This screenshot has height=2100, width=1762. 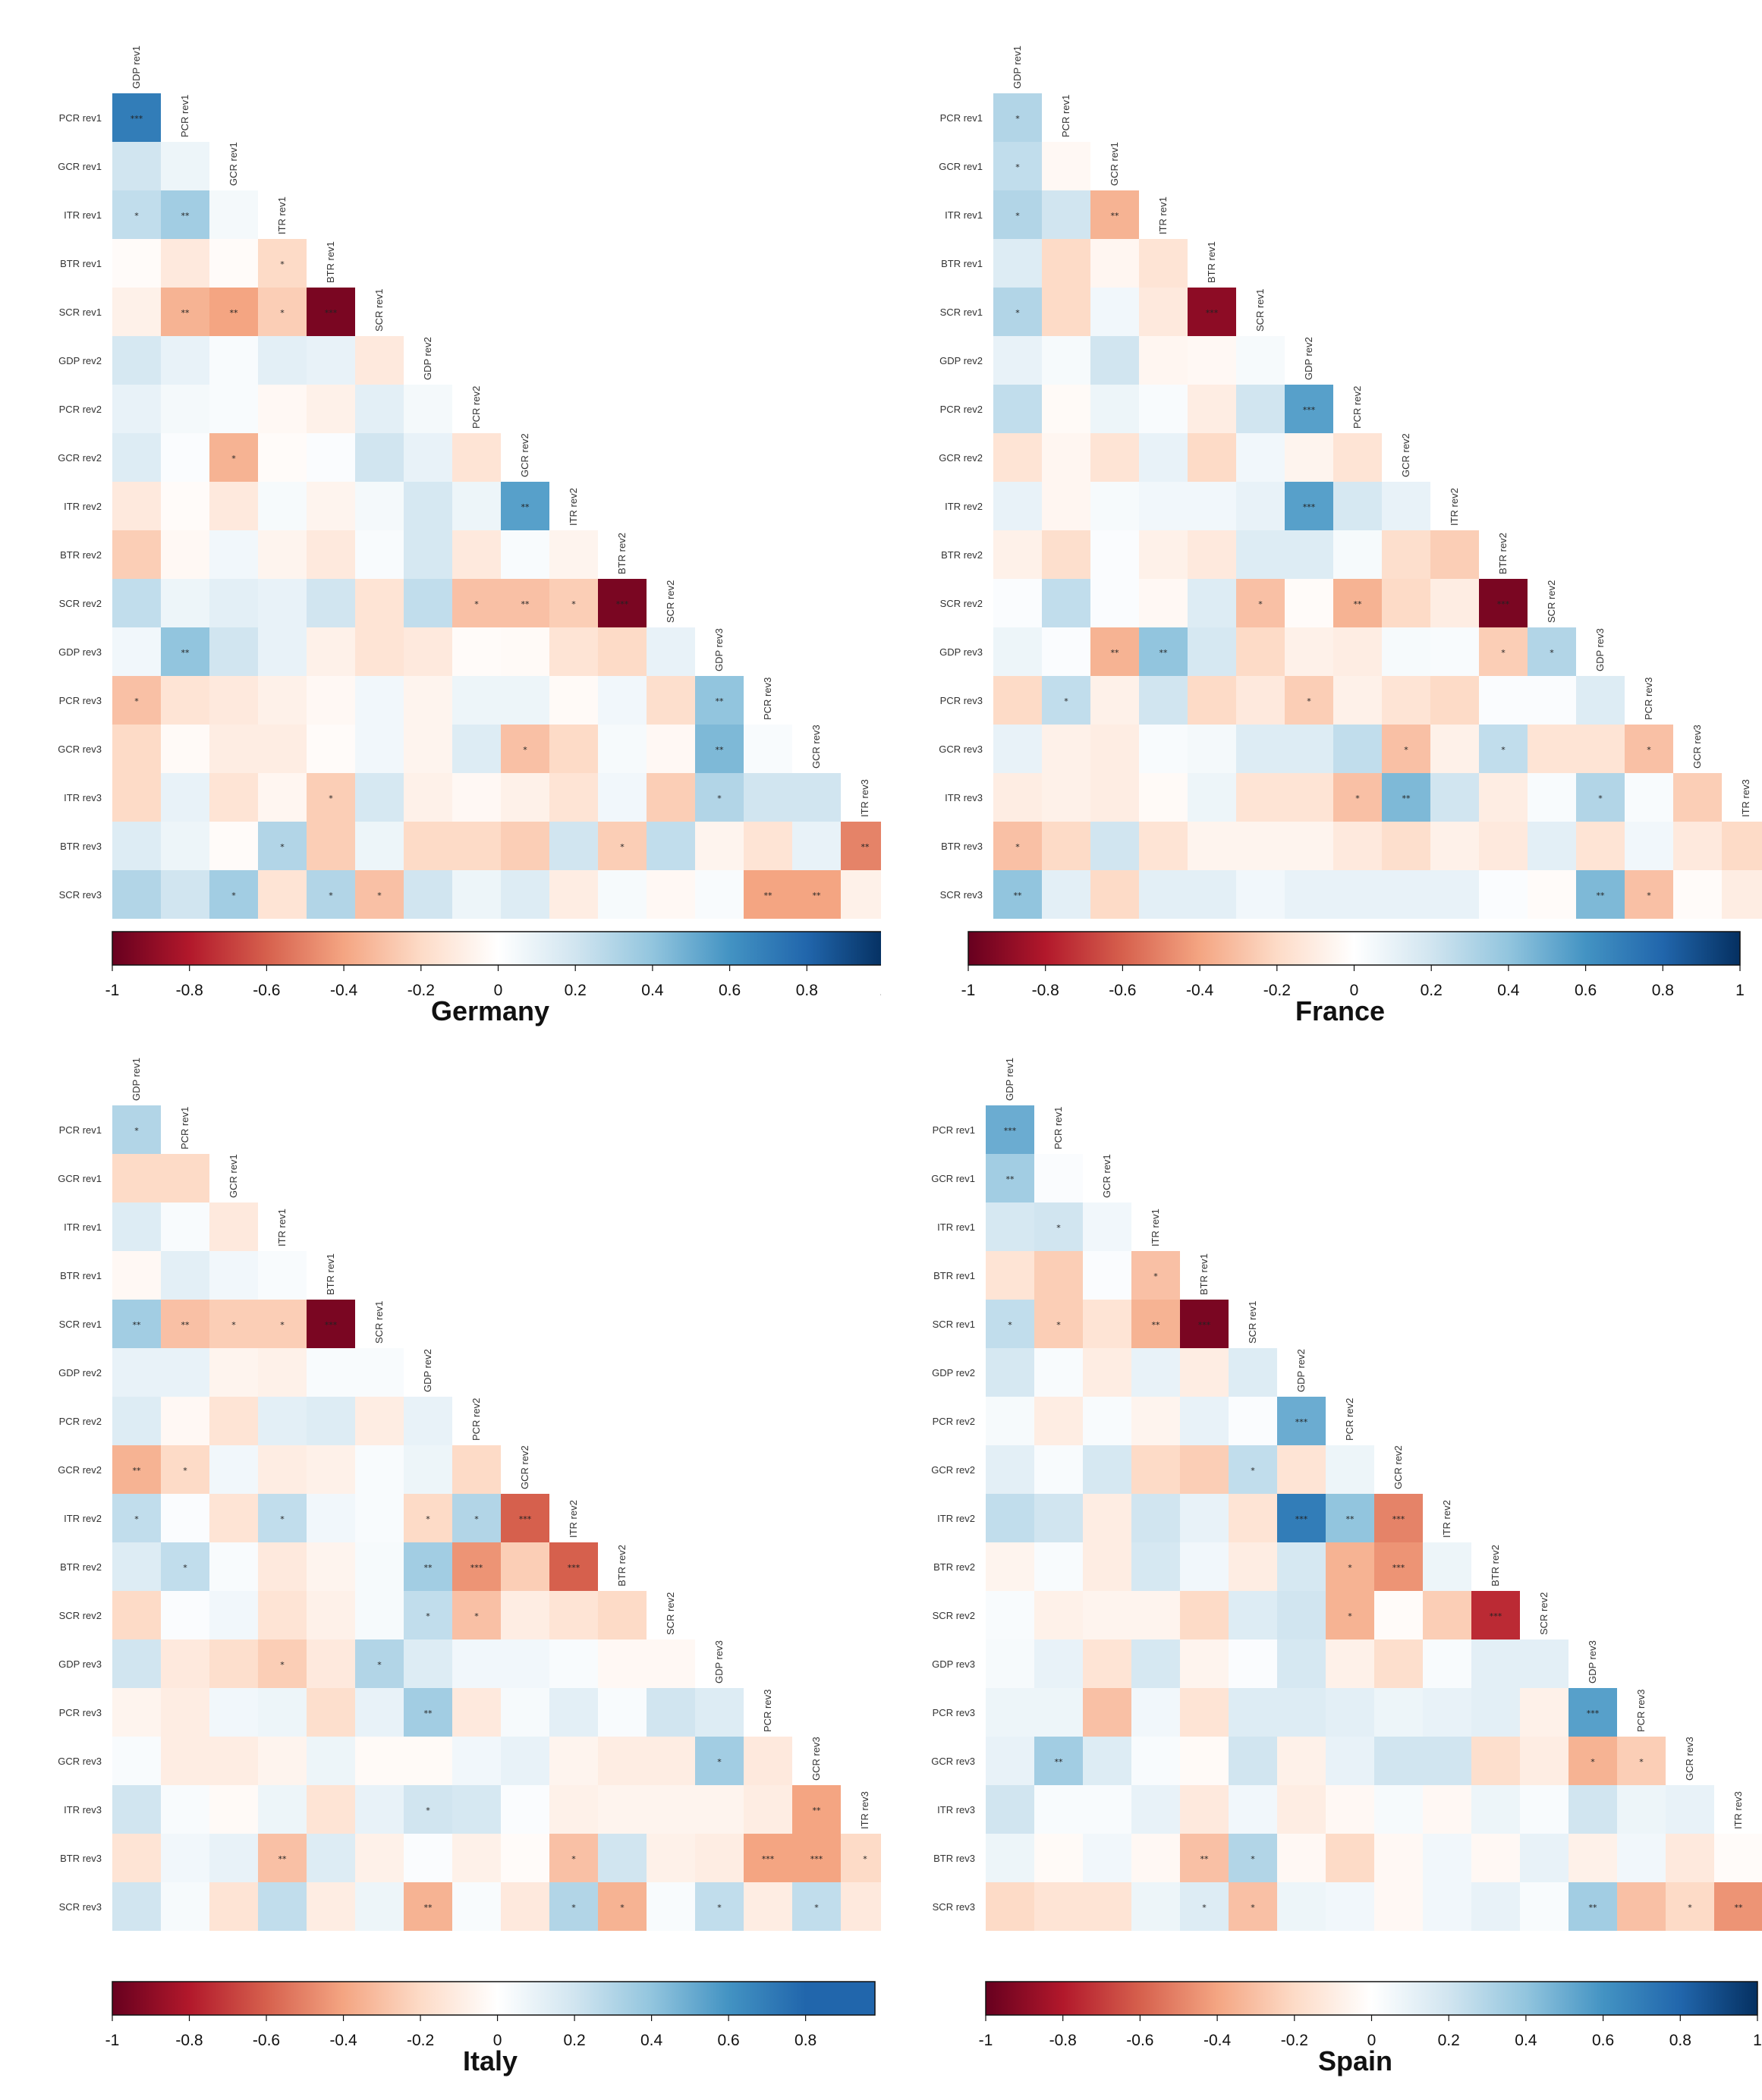 What do you see at coordinates (83, 1518) in the screenshot?
I see `row-label: ITR rev2` at bounding box center [83, 1518].